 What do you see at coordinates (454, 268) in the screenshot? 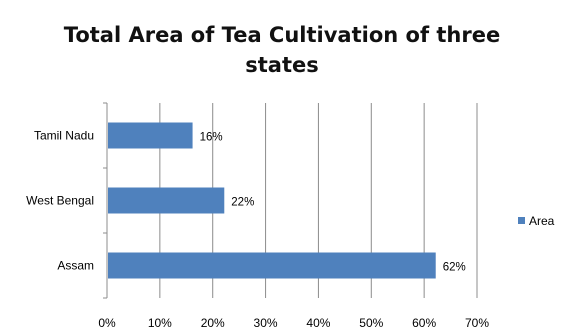
I see `data-label: 62%` at bounding box center [454, 268].